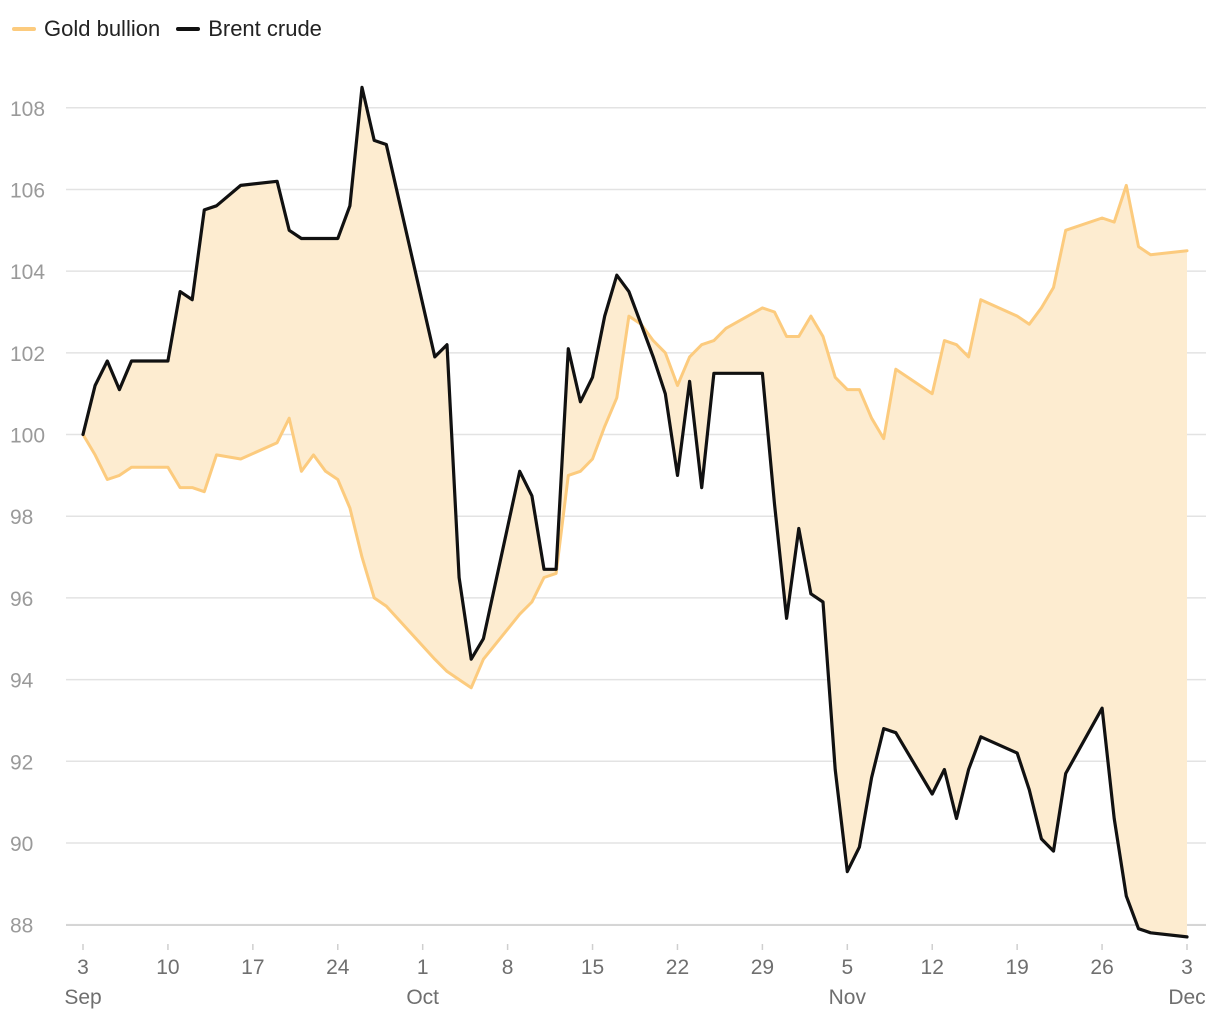 The width and height of the screenshot is (1220, 1020). I want to click on y-tick-label-88: 88, so click(21, 926).